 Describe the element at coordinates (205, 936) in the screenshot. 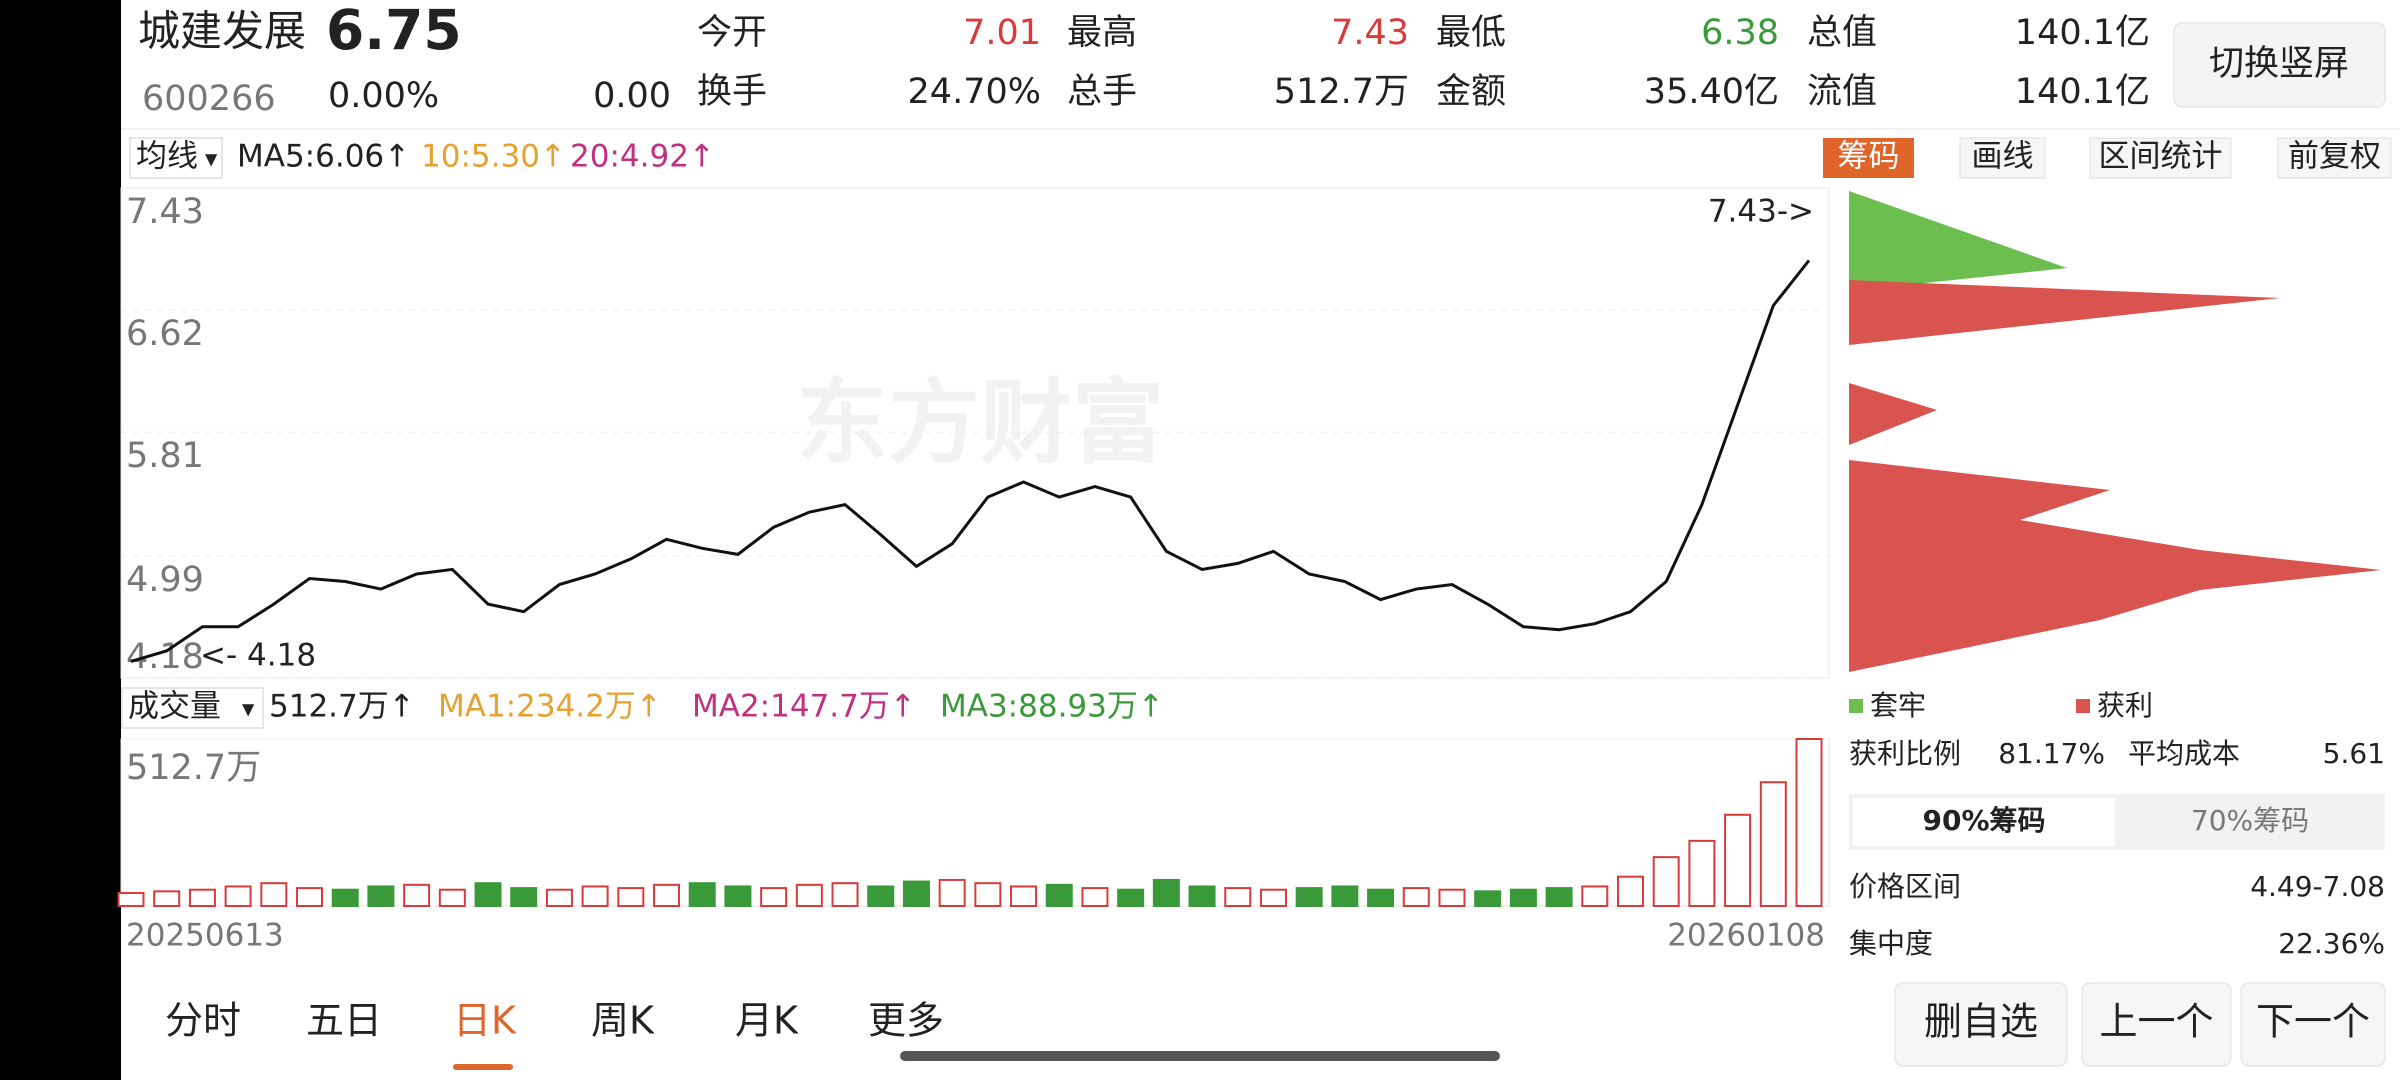

I see `start-date: 20250613` at that location.